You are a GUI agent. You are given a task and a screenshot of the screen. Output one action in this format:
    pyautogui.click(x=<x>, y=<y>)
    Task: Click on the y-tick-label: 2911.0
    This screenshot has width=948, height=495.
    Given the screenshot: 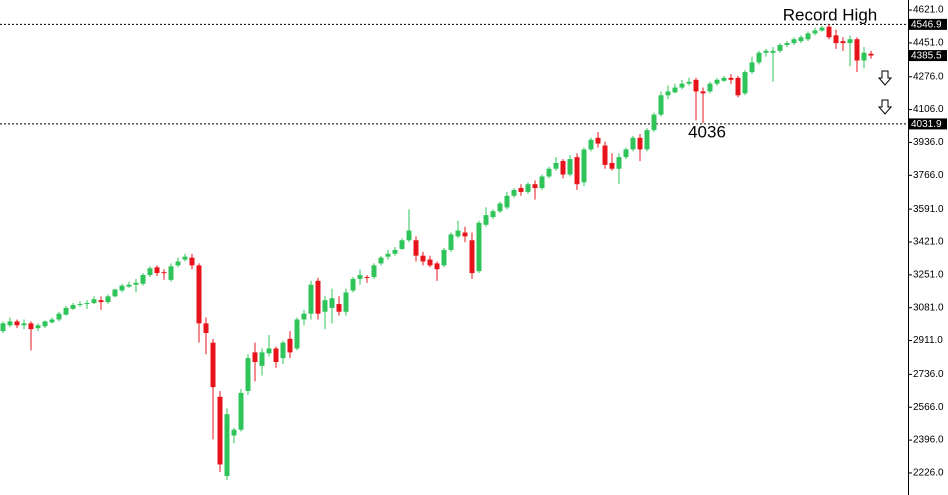 What is the action you would take?
    pyautogui.click(x=928, y=340)
    